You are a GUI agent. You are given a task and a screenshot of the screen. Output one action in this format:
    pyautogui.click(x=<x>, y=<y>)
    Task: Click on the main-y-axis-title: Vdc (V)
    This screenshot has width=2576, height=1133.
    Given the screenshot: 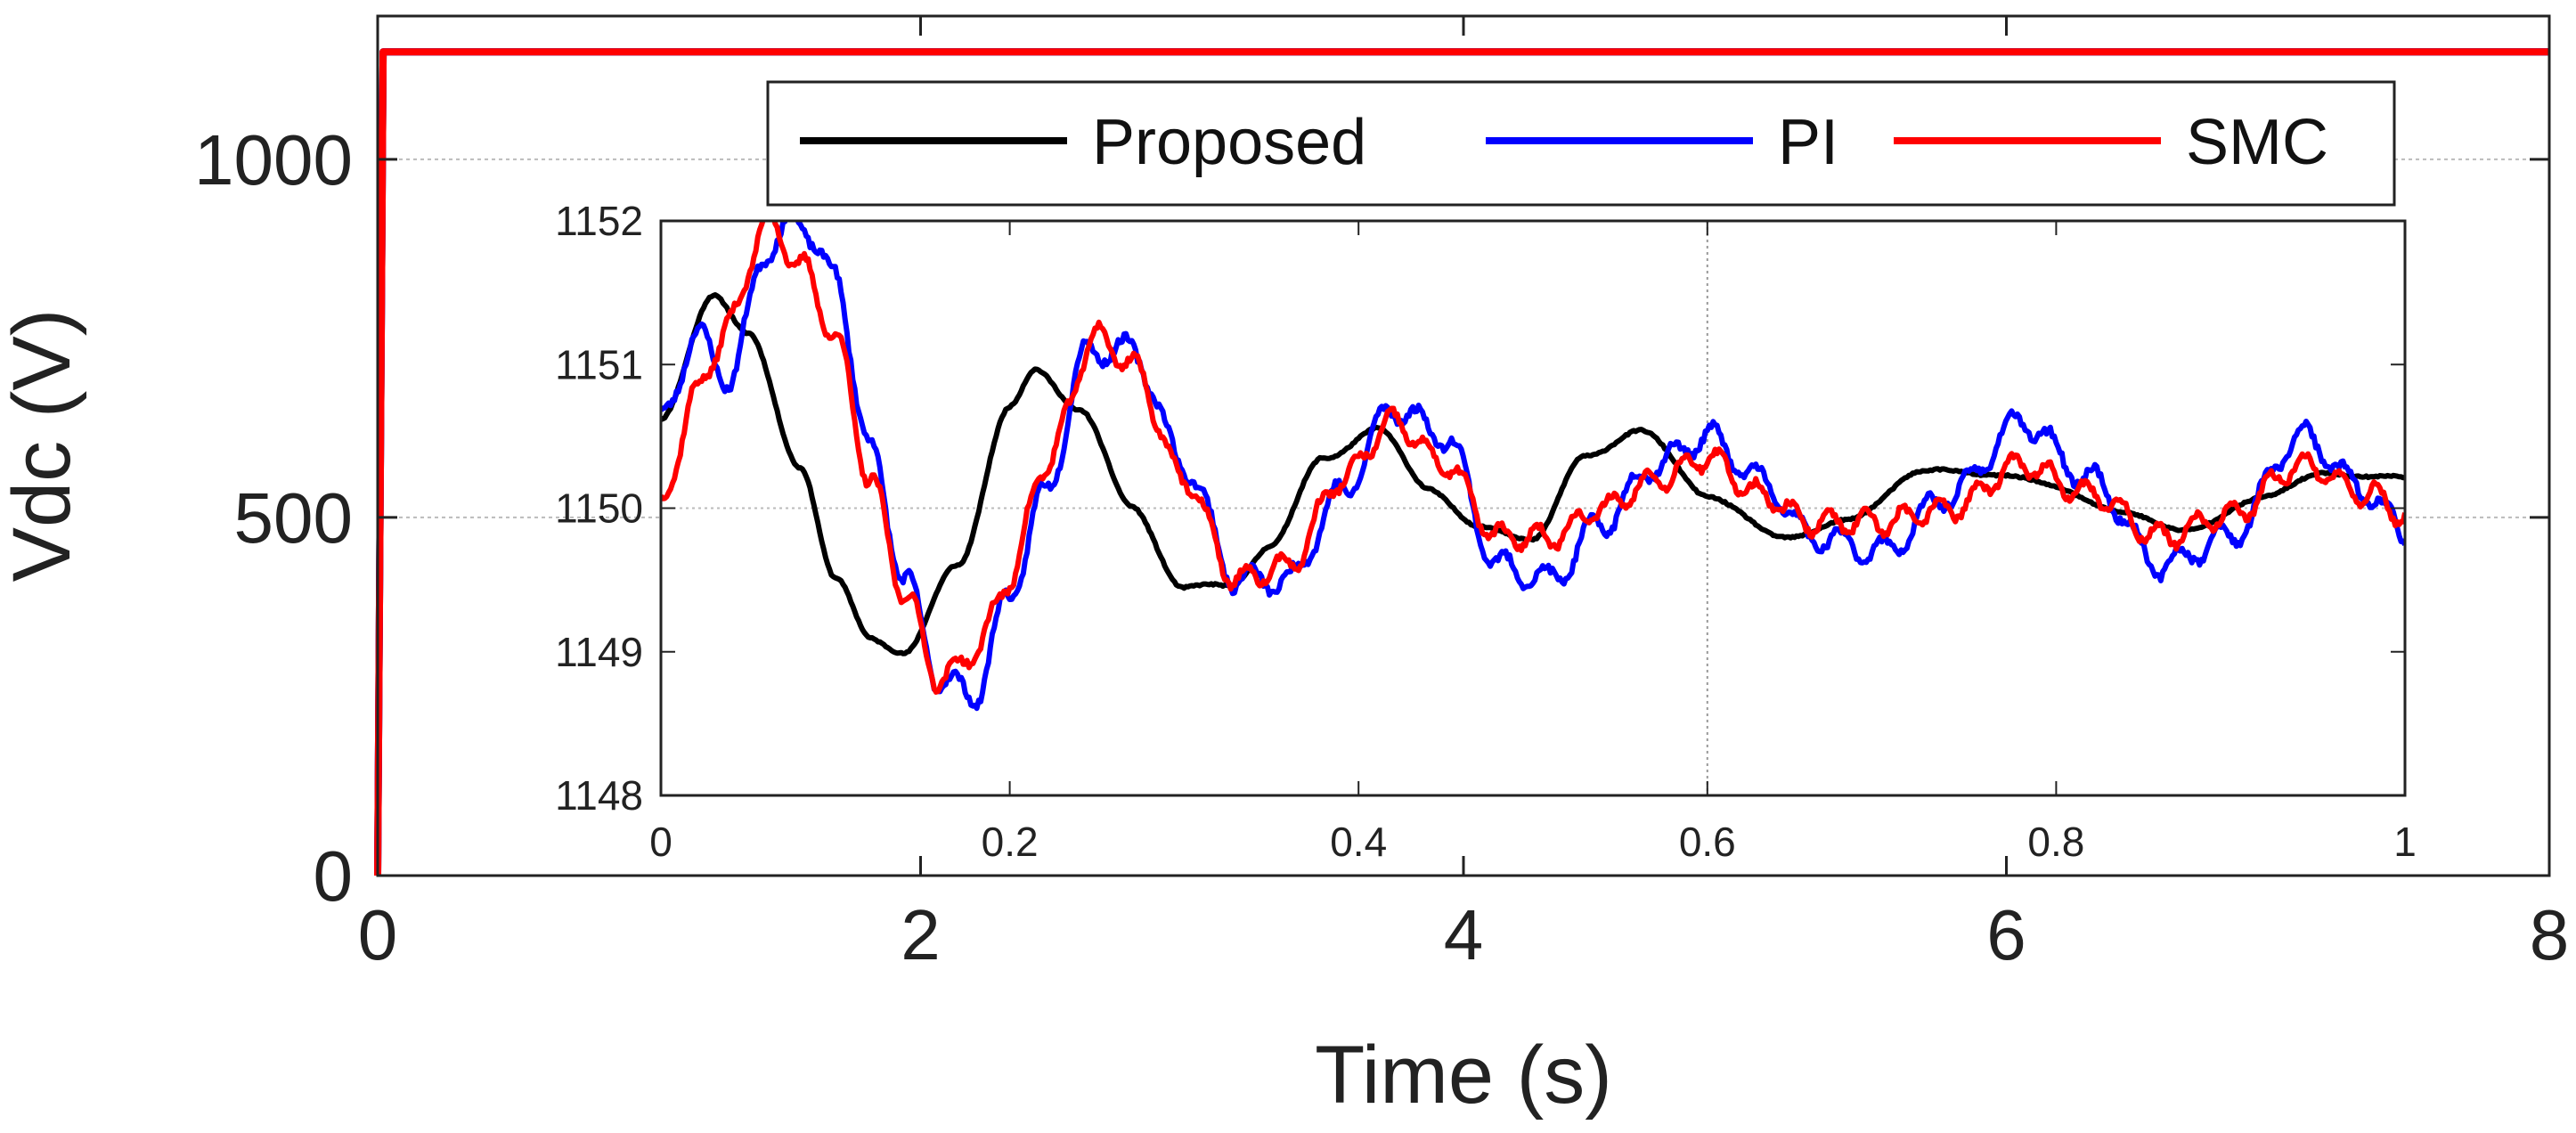 What is the action you would take?
    pyautogui.click(x=43, y=446)
    